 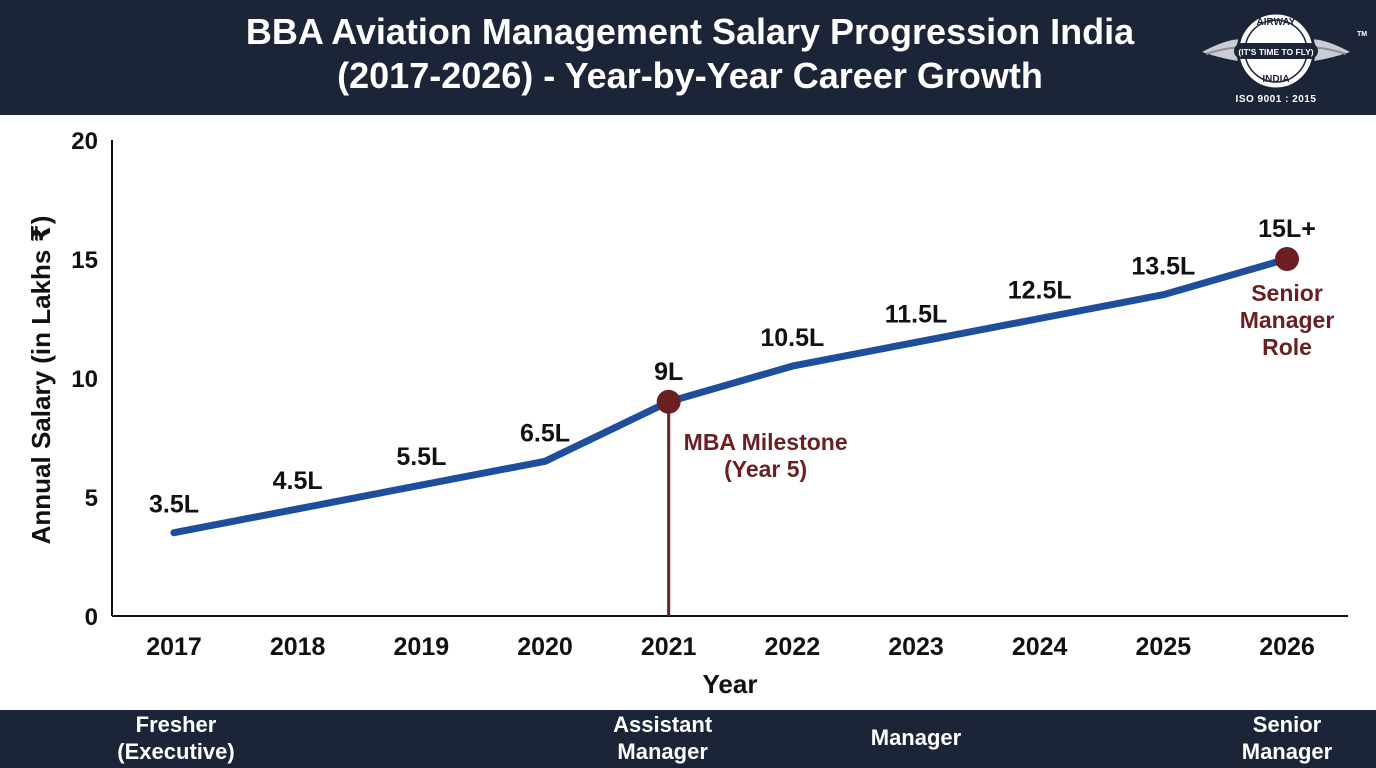 What do you see at coordinates (1287, 724) in the screenshot?
I see `career-role-line: Senior` at bounding box center [1287, 724].